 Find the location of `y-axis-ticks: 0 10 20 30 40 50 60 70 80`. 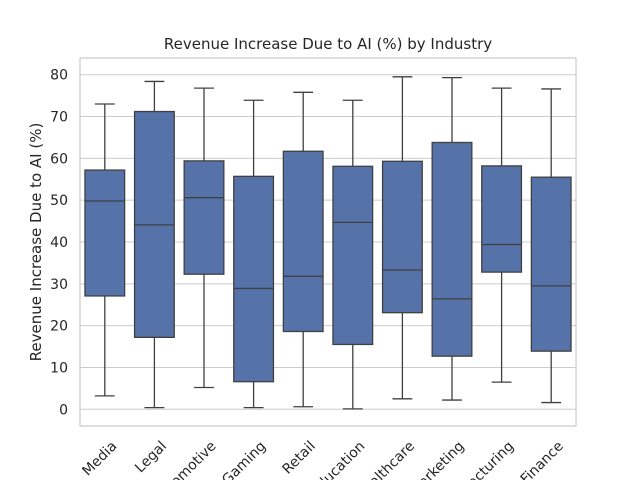

y-axis-ticks: 0 10 20 30 40 50 60 70 80 is located at coordinates (59, 243).